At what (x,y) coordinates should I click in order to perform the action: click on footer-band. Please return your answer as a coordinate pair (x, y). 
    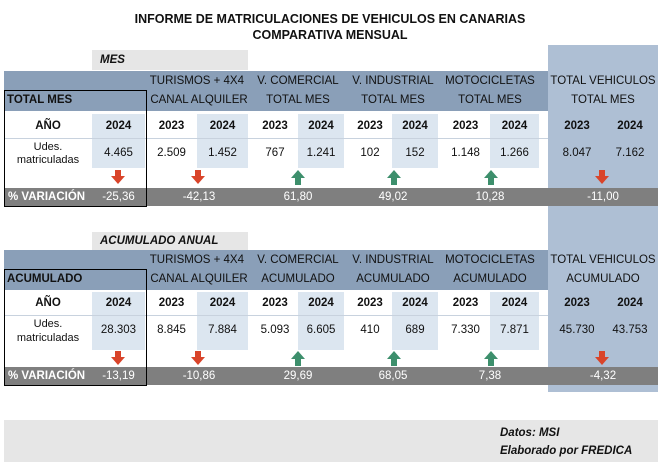
    Looking at the image, I should click on (331, 441).